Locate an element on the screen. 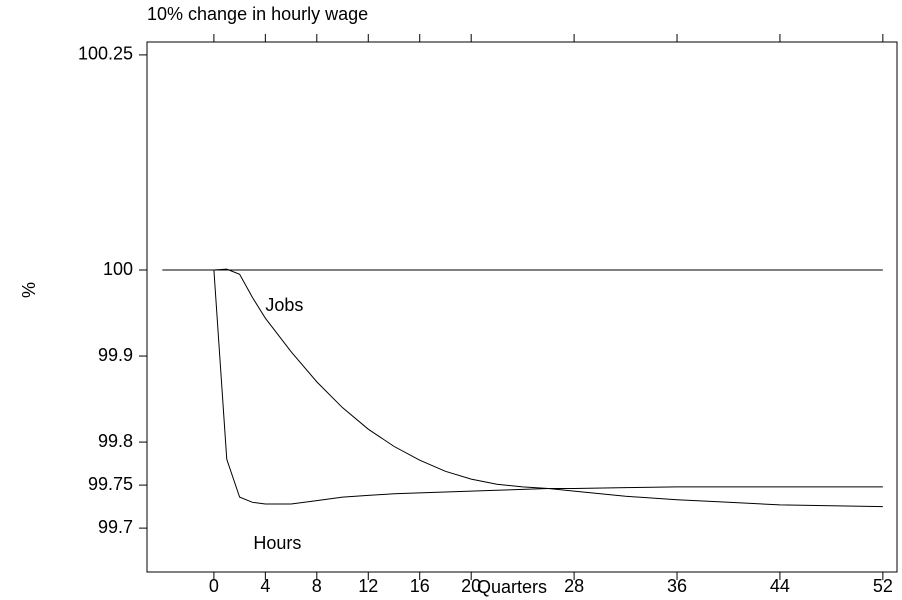 Image resolution: width=902 pixels, height=600 pixels. x-tick-label: 44 is located at coordinates (780, 586).